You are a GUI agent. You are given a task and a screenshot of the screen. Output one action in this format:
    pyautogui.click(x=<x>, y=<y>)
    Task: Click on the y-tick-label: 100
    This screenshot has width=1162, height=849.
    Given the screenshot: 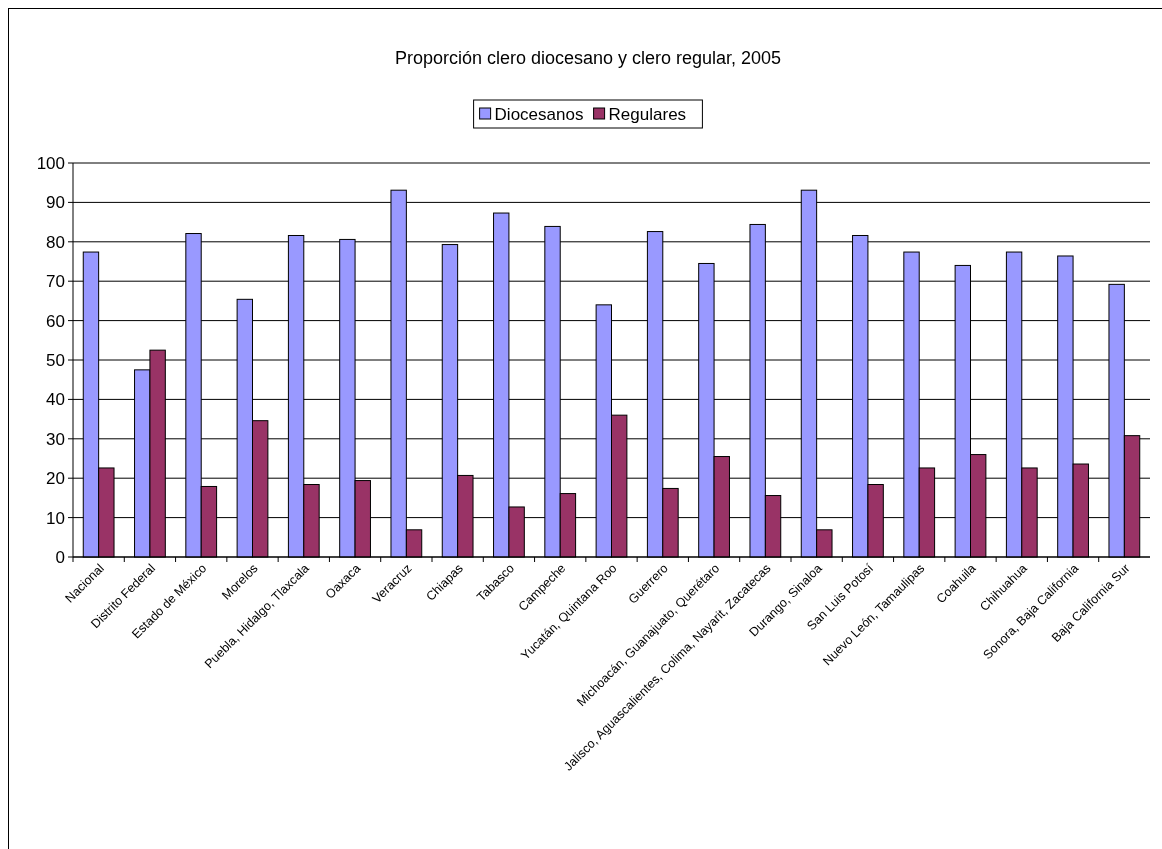 What is the action you would take?
    pyautogui.click(x=50, y=163)
    